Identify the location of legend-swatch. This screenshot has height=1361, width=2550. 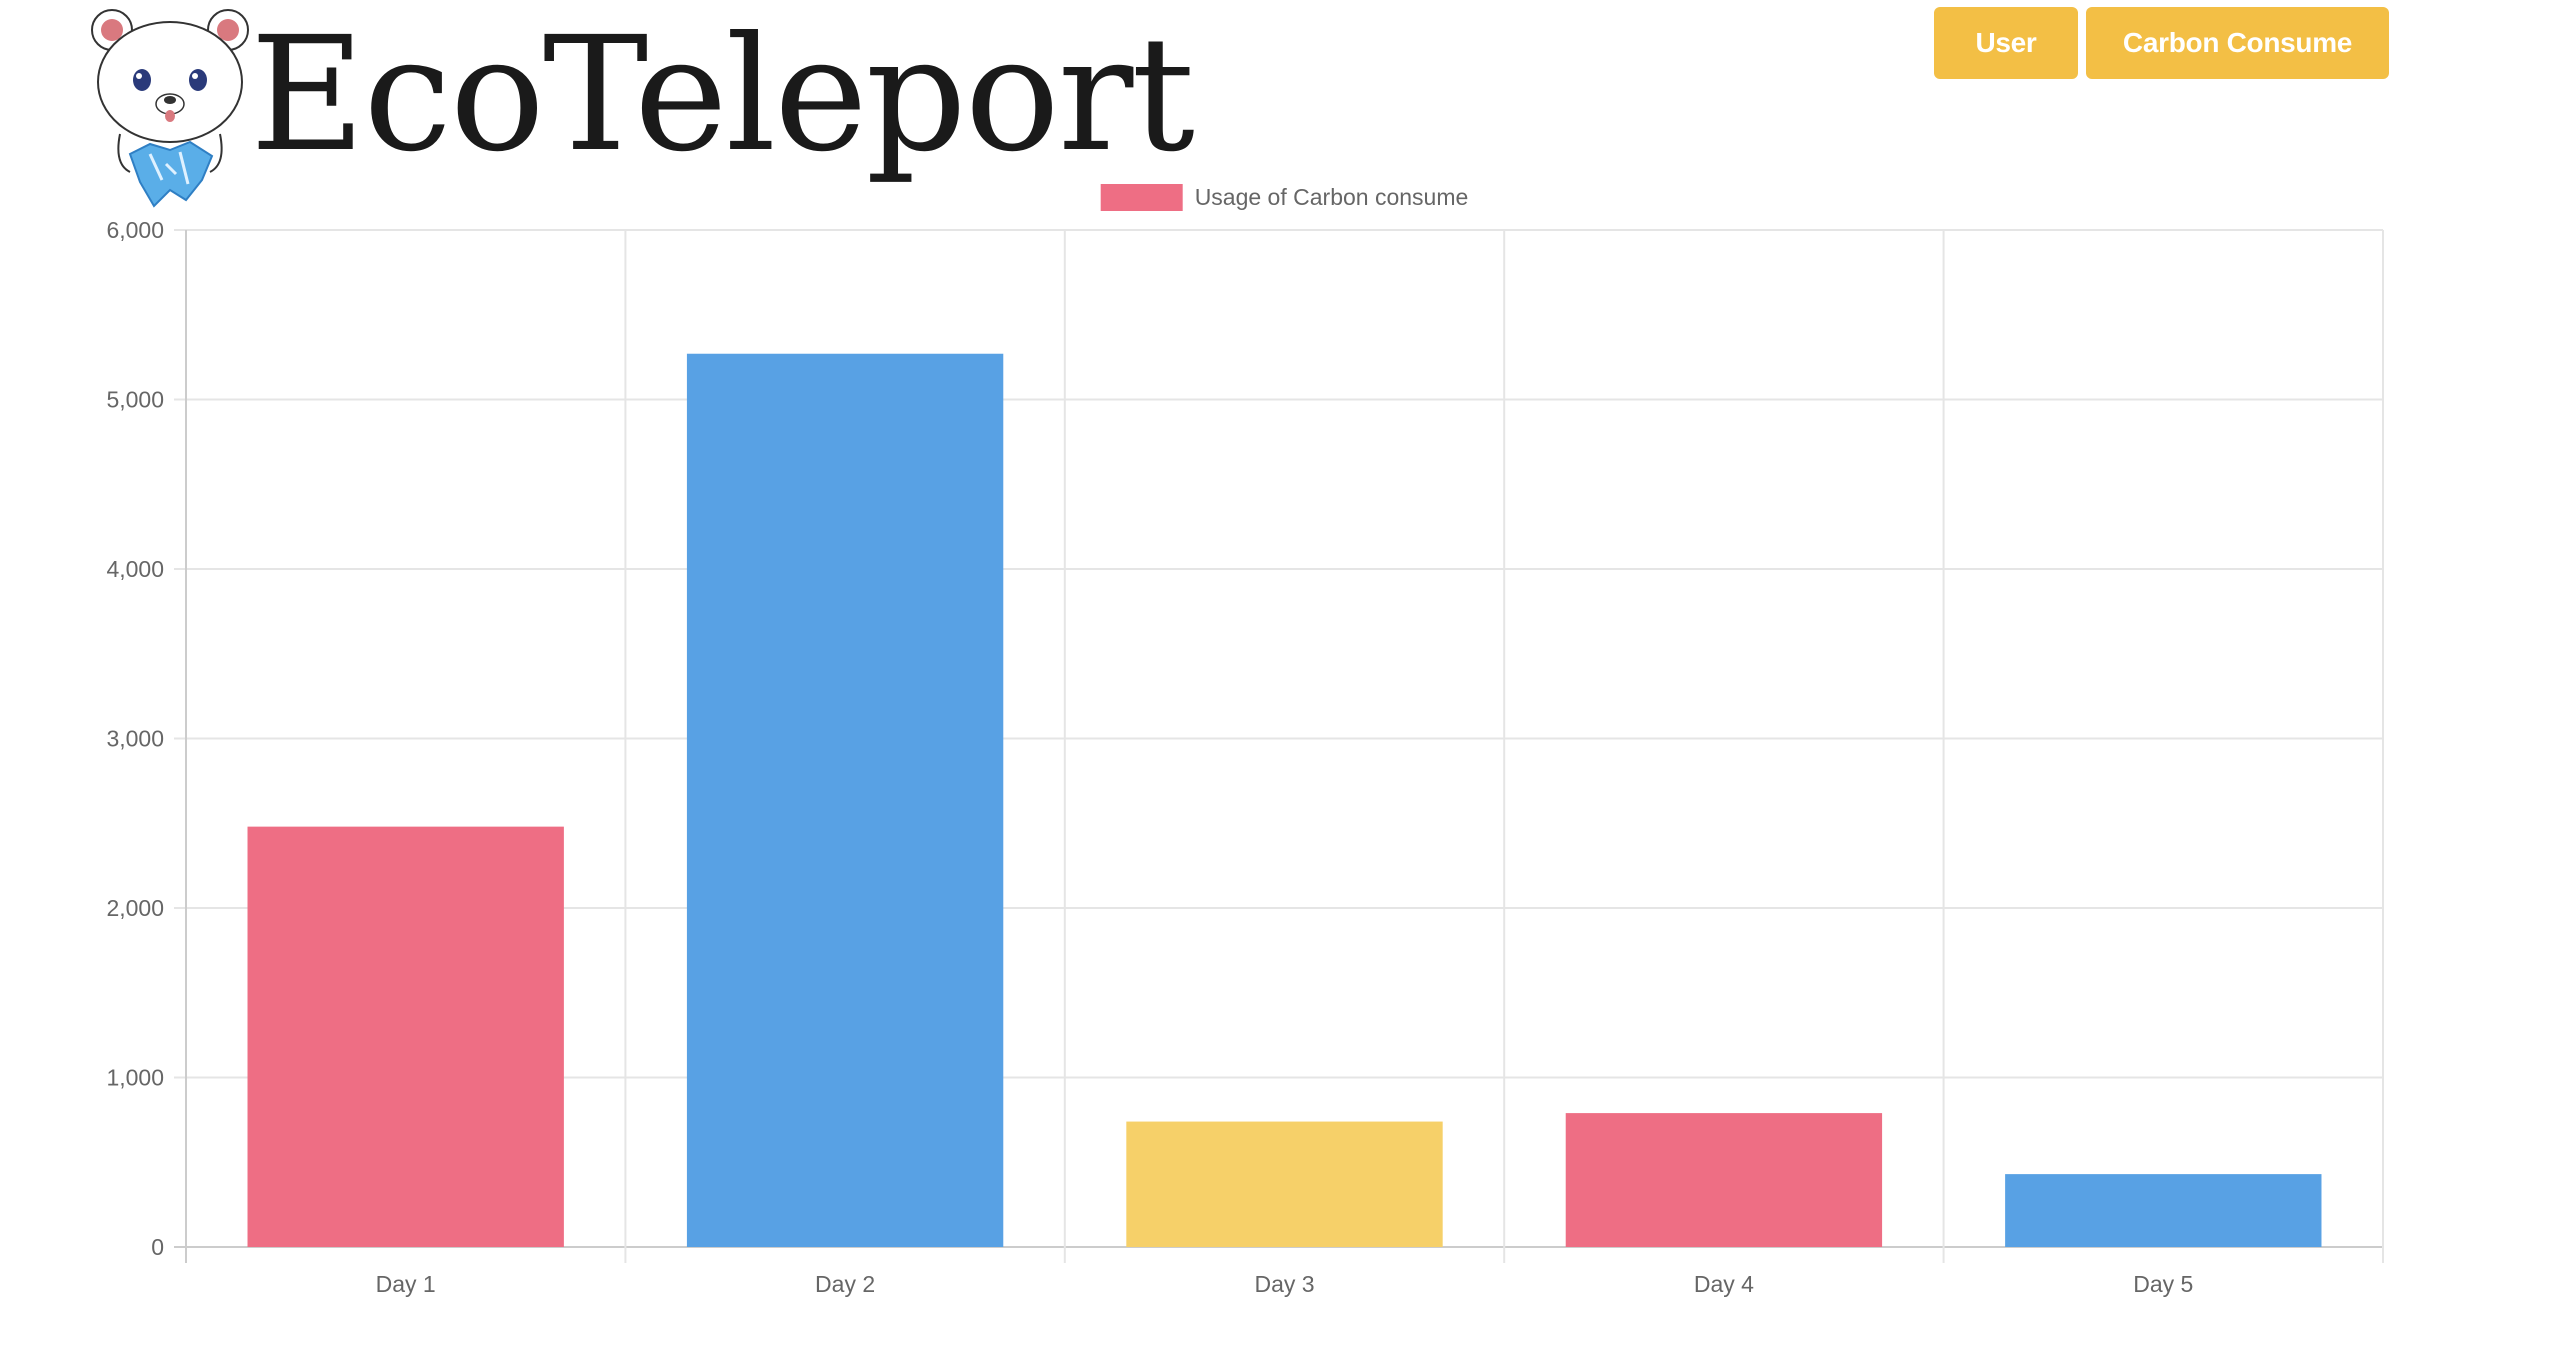
(1141, 197).